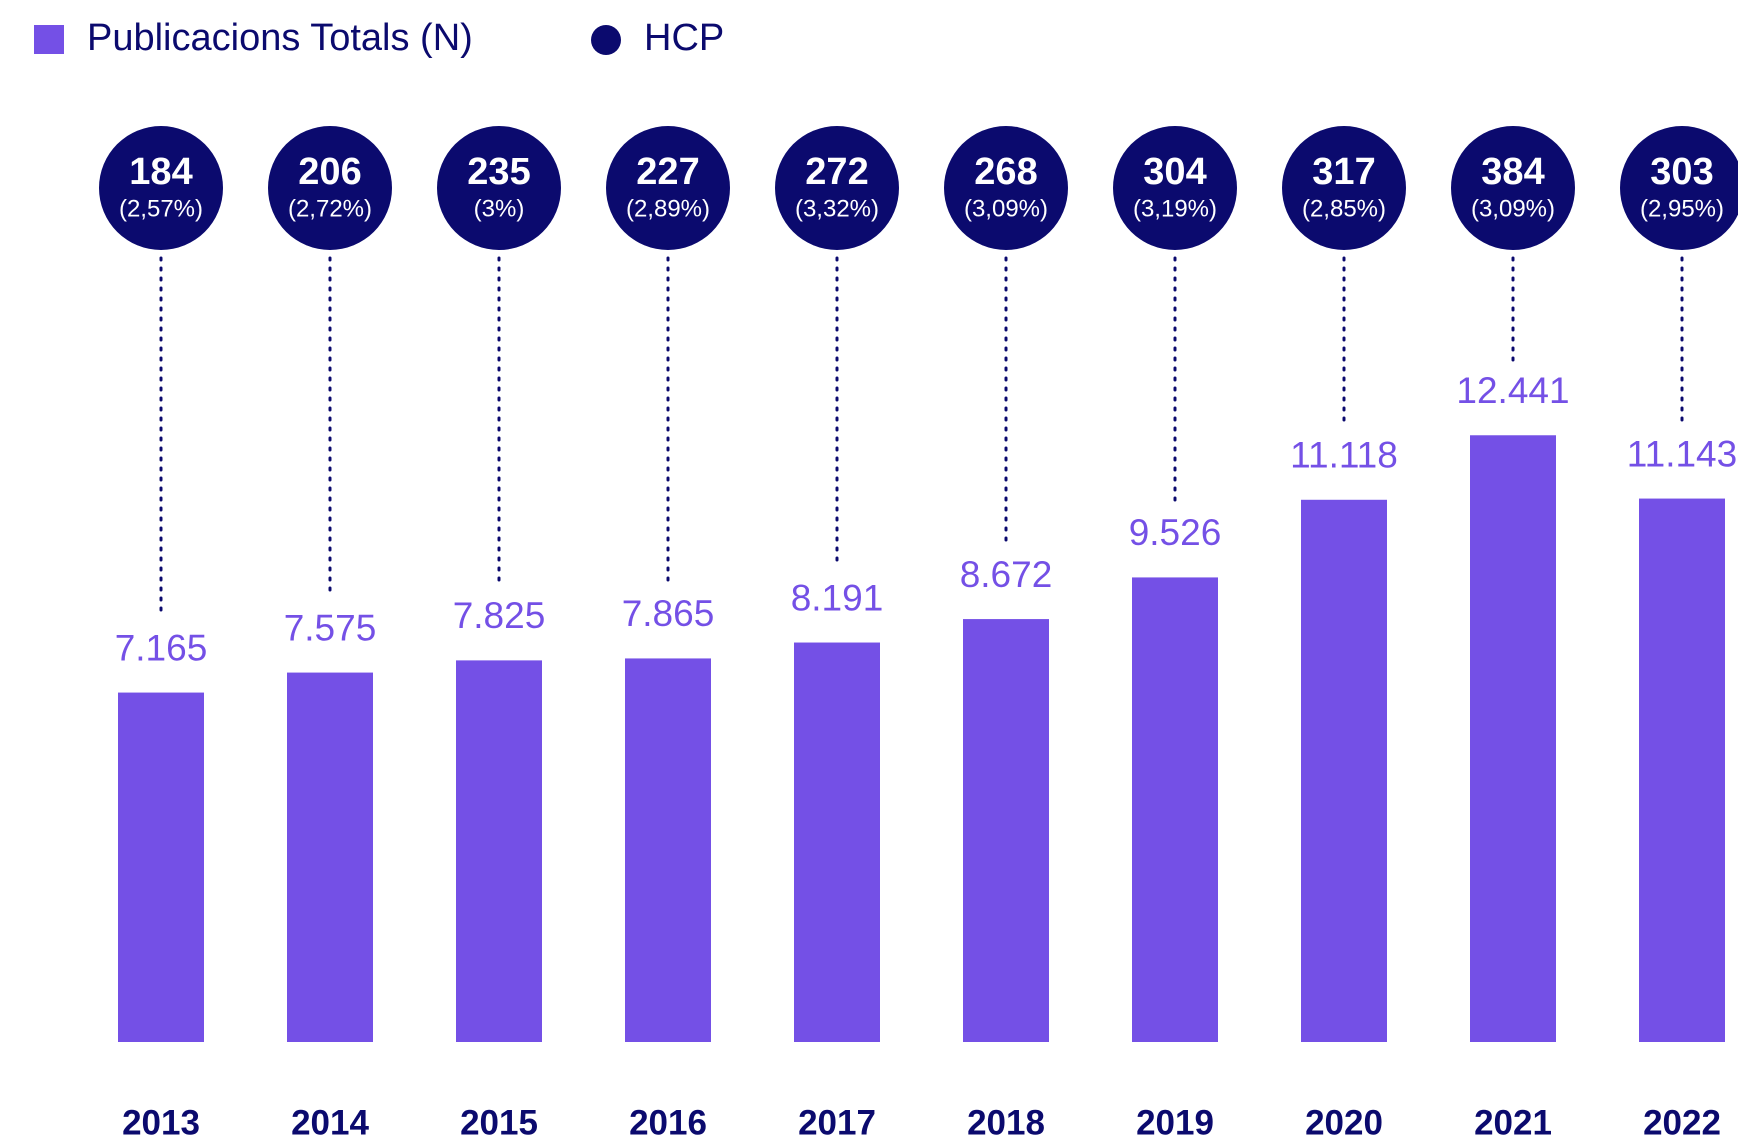 This screenshot has height=1142, width=1738. What do you see at coordinates (1175, 208) in the screenshot?
I see `hcp-share: (3,19%)` at bounding box center [1175, 208].